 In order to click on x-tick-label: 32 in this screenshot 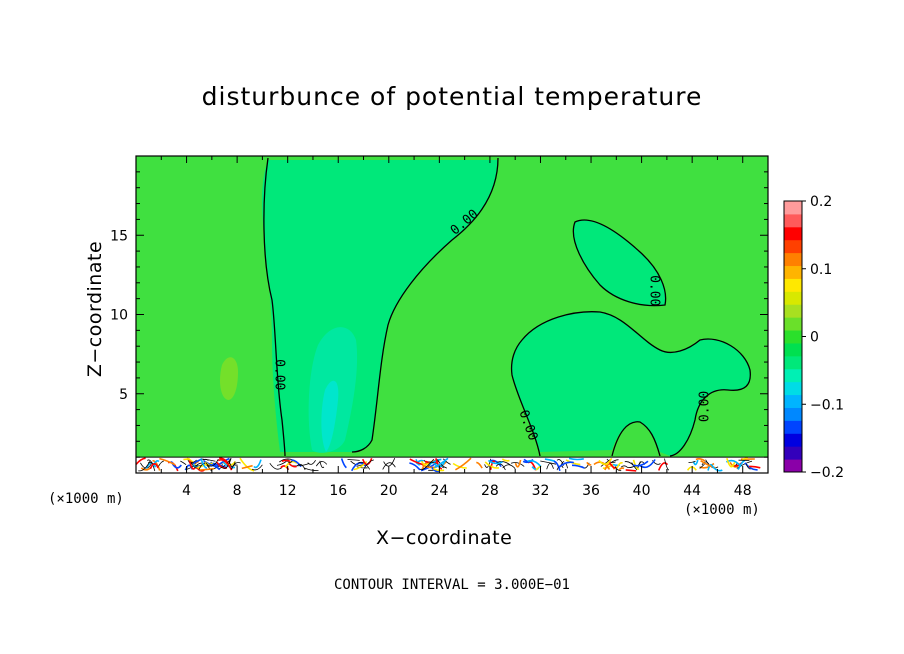, I will do `click(541, 491)`.